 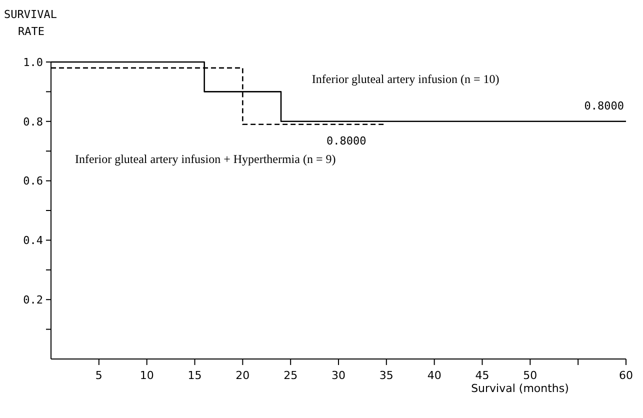 What do you see at coordinates (406, 79) in the screenshot?
I see `text: Inferior gluteal artery infusion (n = 10)` at bounding box center [406, 79].